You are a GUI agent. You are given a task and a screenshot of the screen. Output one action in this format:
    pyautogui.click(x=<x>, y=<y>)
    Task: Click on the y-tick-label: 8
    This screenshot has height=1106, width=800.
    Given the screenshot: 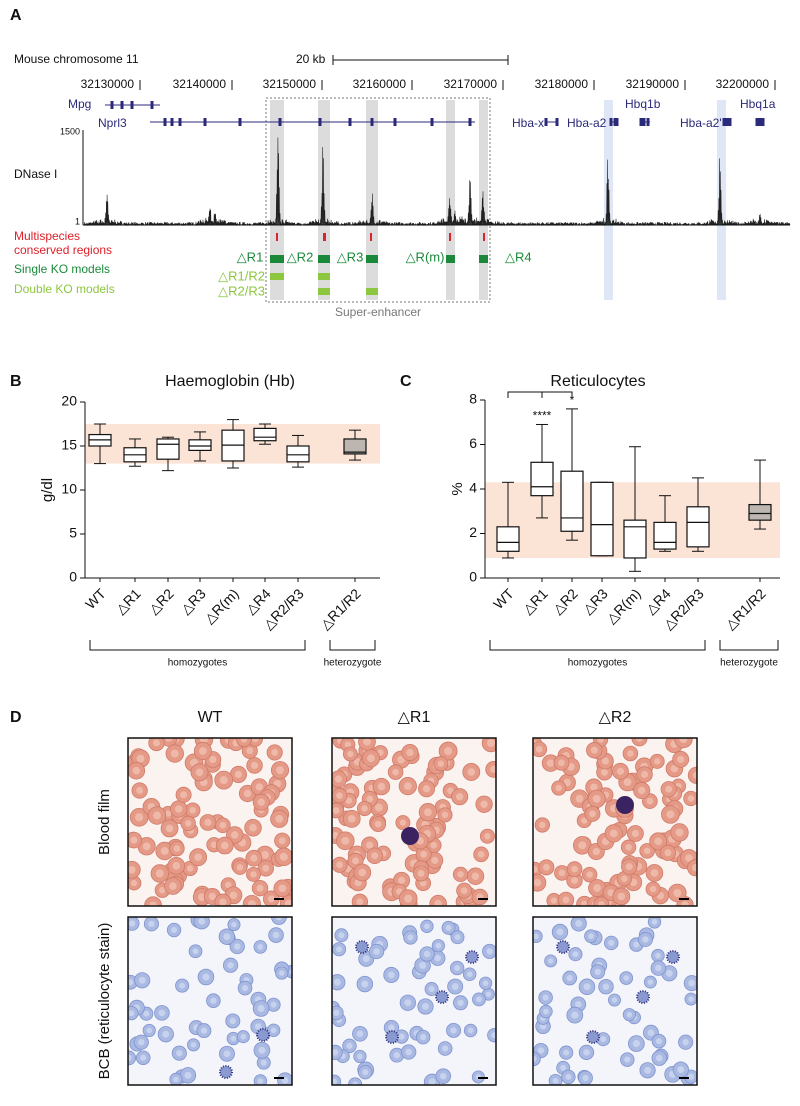 What is the action you would take?
    pyautogui.click(x=473, y=399)
    